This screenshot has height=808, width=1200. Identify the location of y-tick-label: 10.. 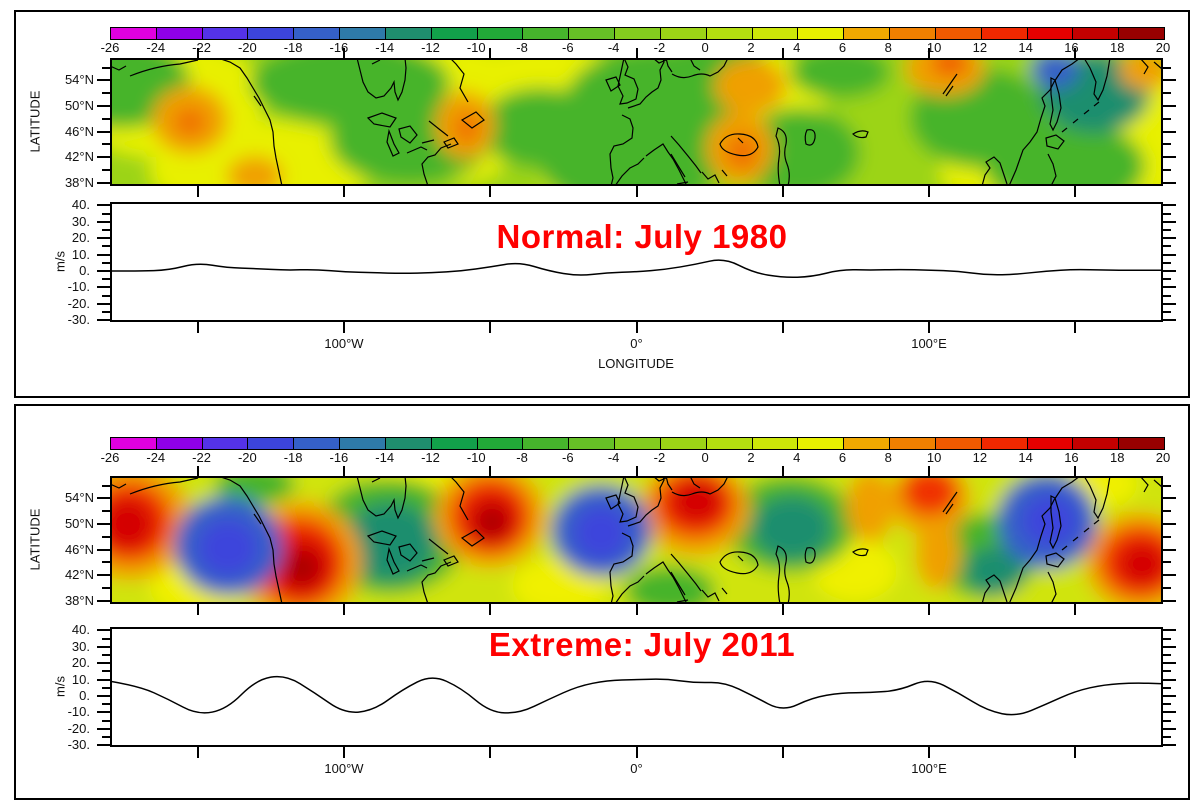
(80, 679).